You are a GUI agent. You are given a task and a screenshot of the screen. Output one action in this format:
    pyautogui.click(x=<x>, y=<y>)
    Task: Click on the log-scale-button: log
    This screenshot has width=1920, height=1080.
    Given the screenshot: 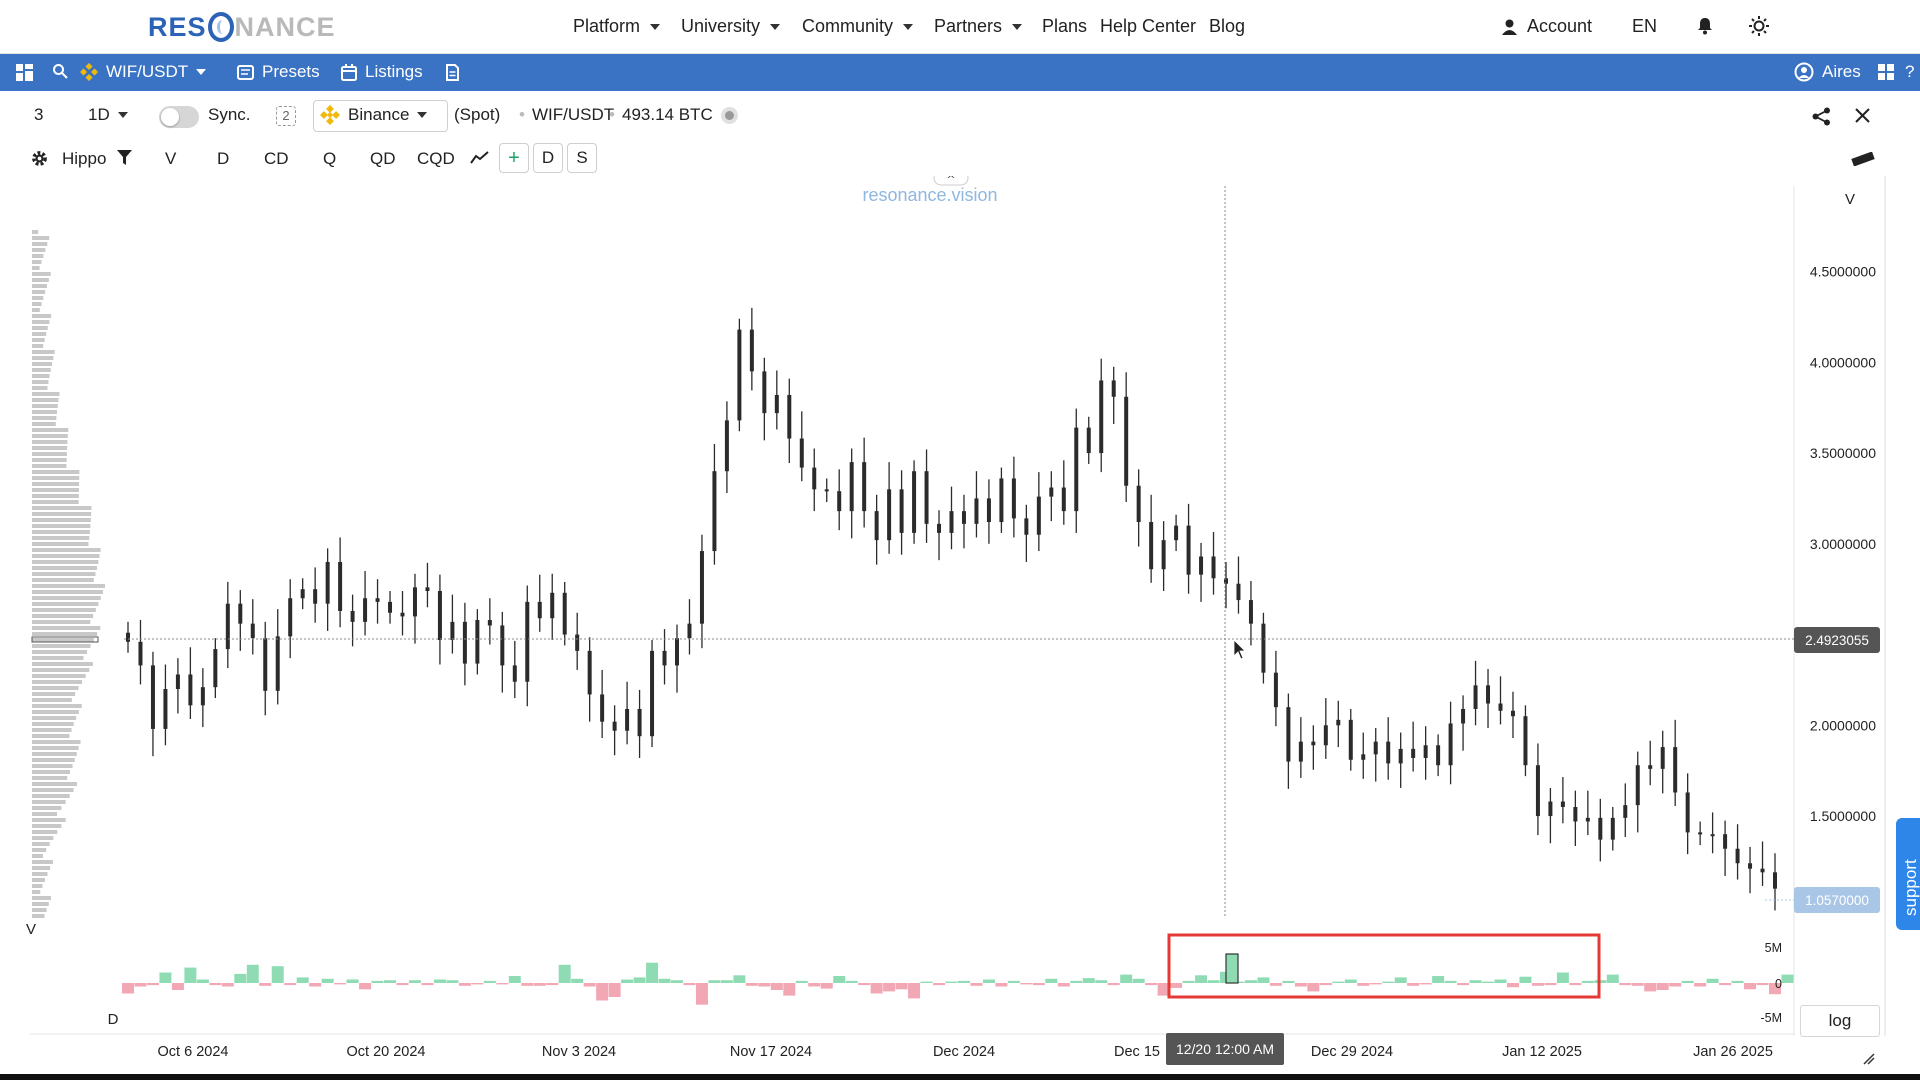 What is the action you would take?
    pyautogui.click(x=1840, y=1021)
    